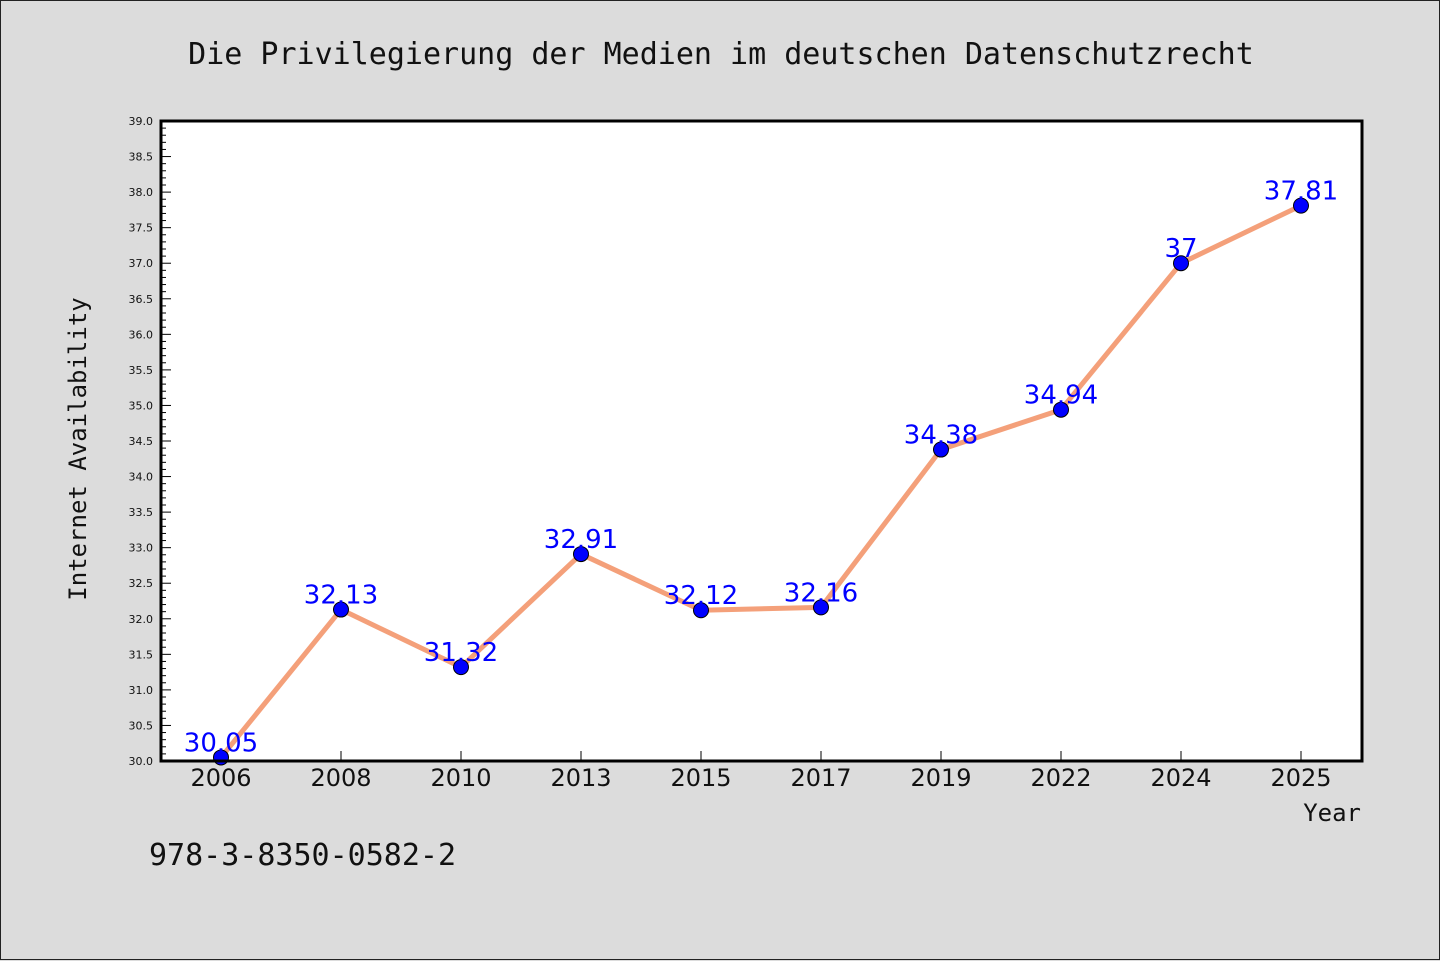 The image size is (1440, 961). What do you see at coordinates (141, 405) in the screenshot?
I see `y-tick-label: 35.0` at bounding box center [141, 405].